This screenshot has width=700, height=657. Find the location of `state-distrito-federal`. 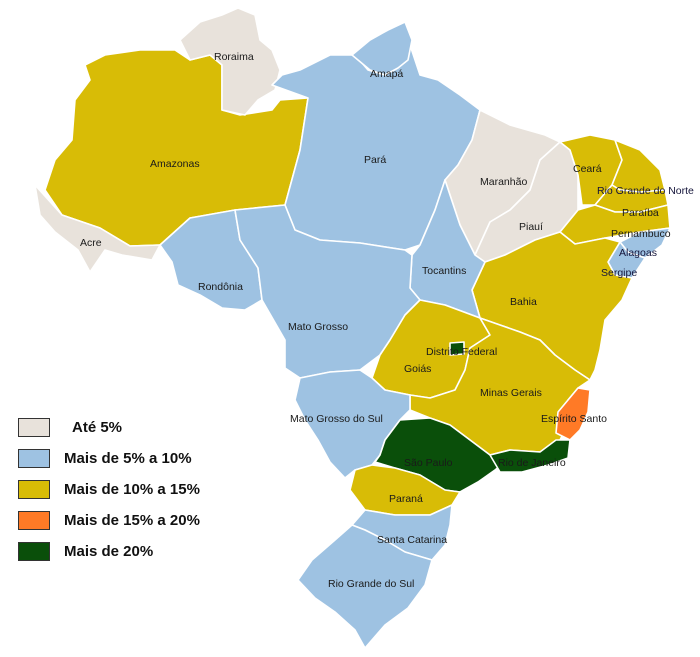

state-distrito-federal is located at coordinates (457, 348).